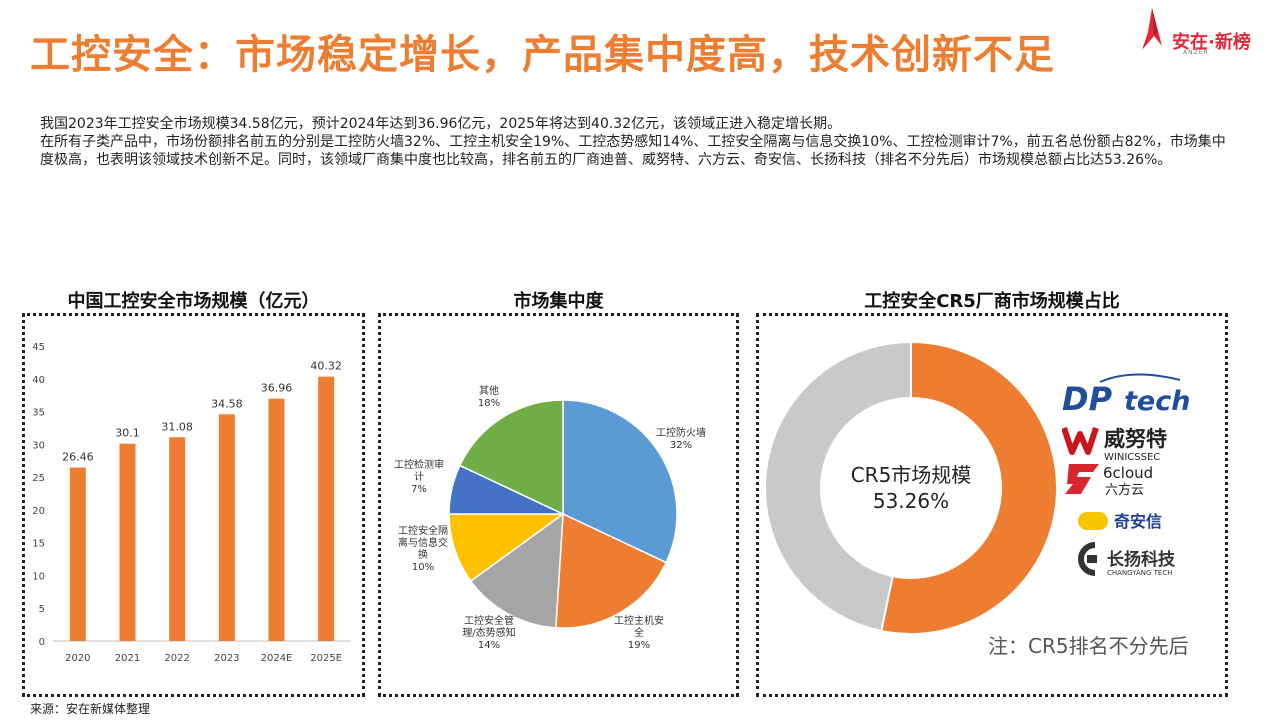 This screenshot has width=1280, height=720. What do you see at coordinates (226, 658) in the screenshot?
I see `x-tick-label: 2023` at bounding box center [226, 658].